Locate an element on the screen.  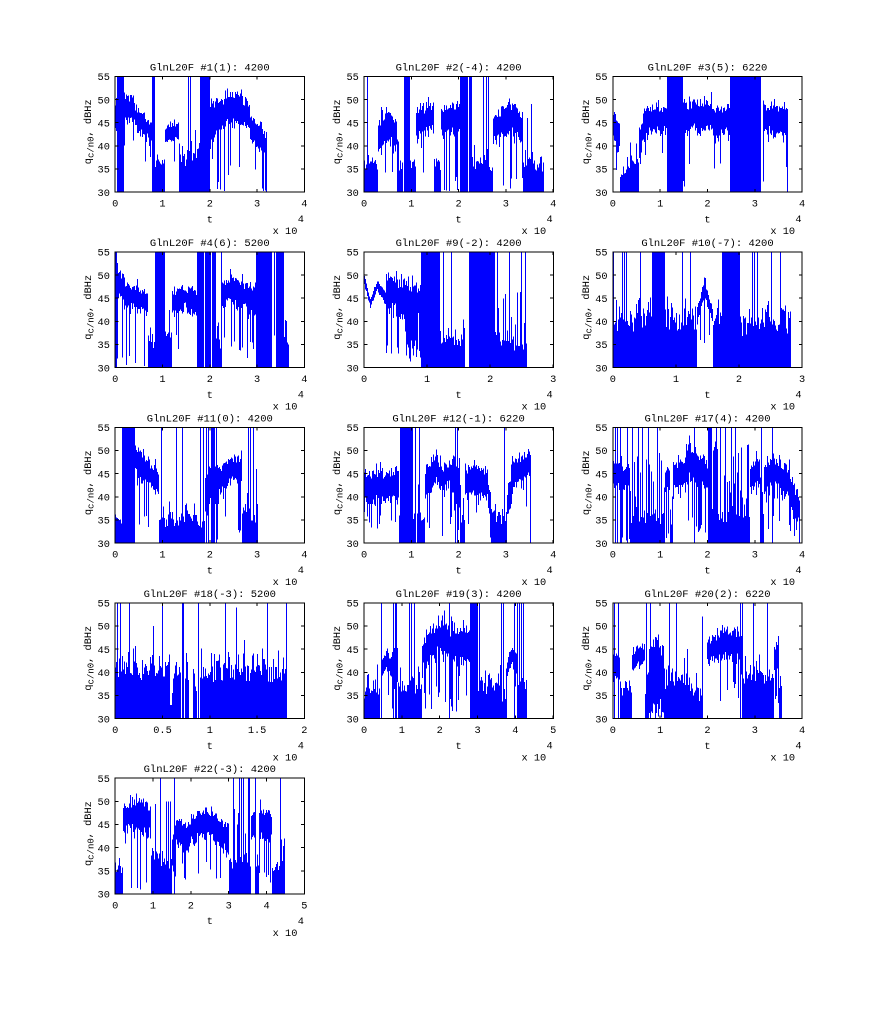
svg-text: GlnL20F #12(-1): 6220 is located at coordinates (458, 419).